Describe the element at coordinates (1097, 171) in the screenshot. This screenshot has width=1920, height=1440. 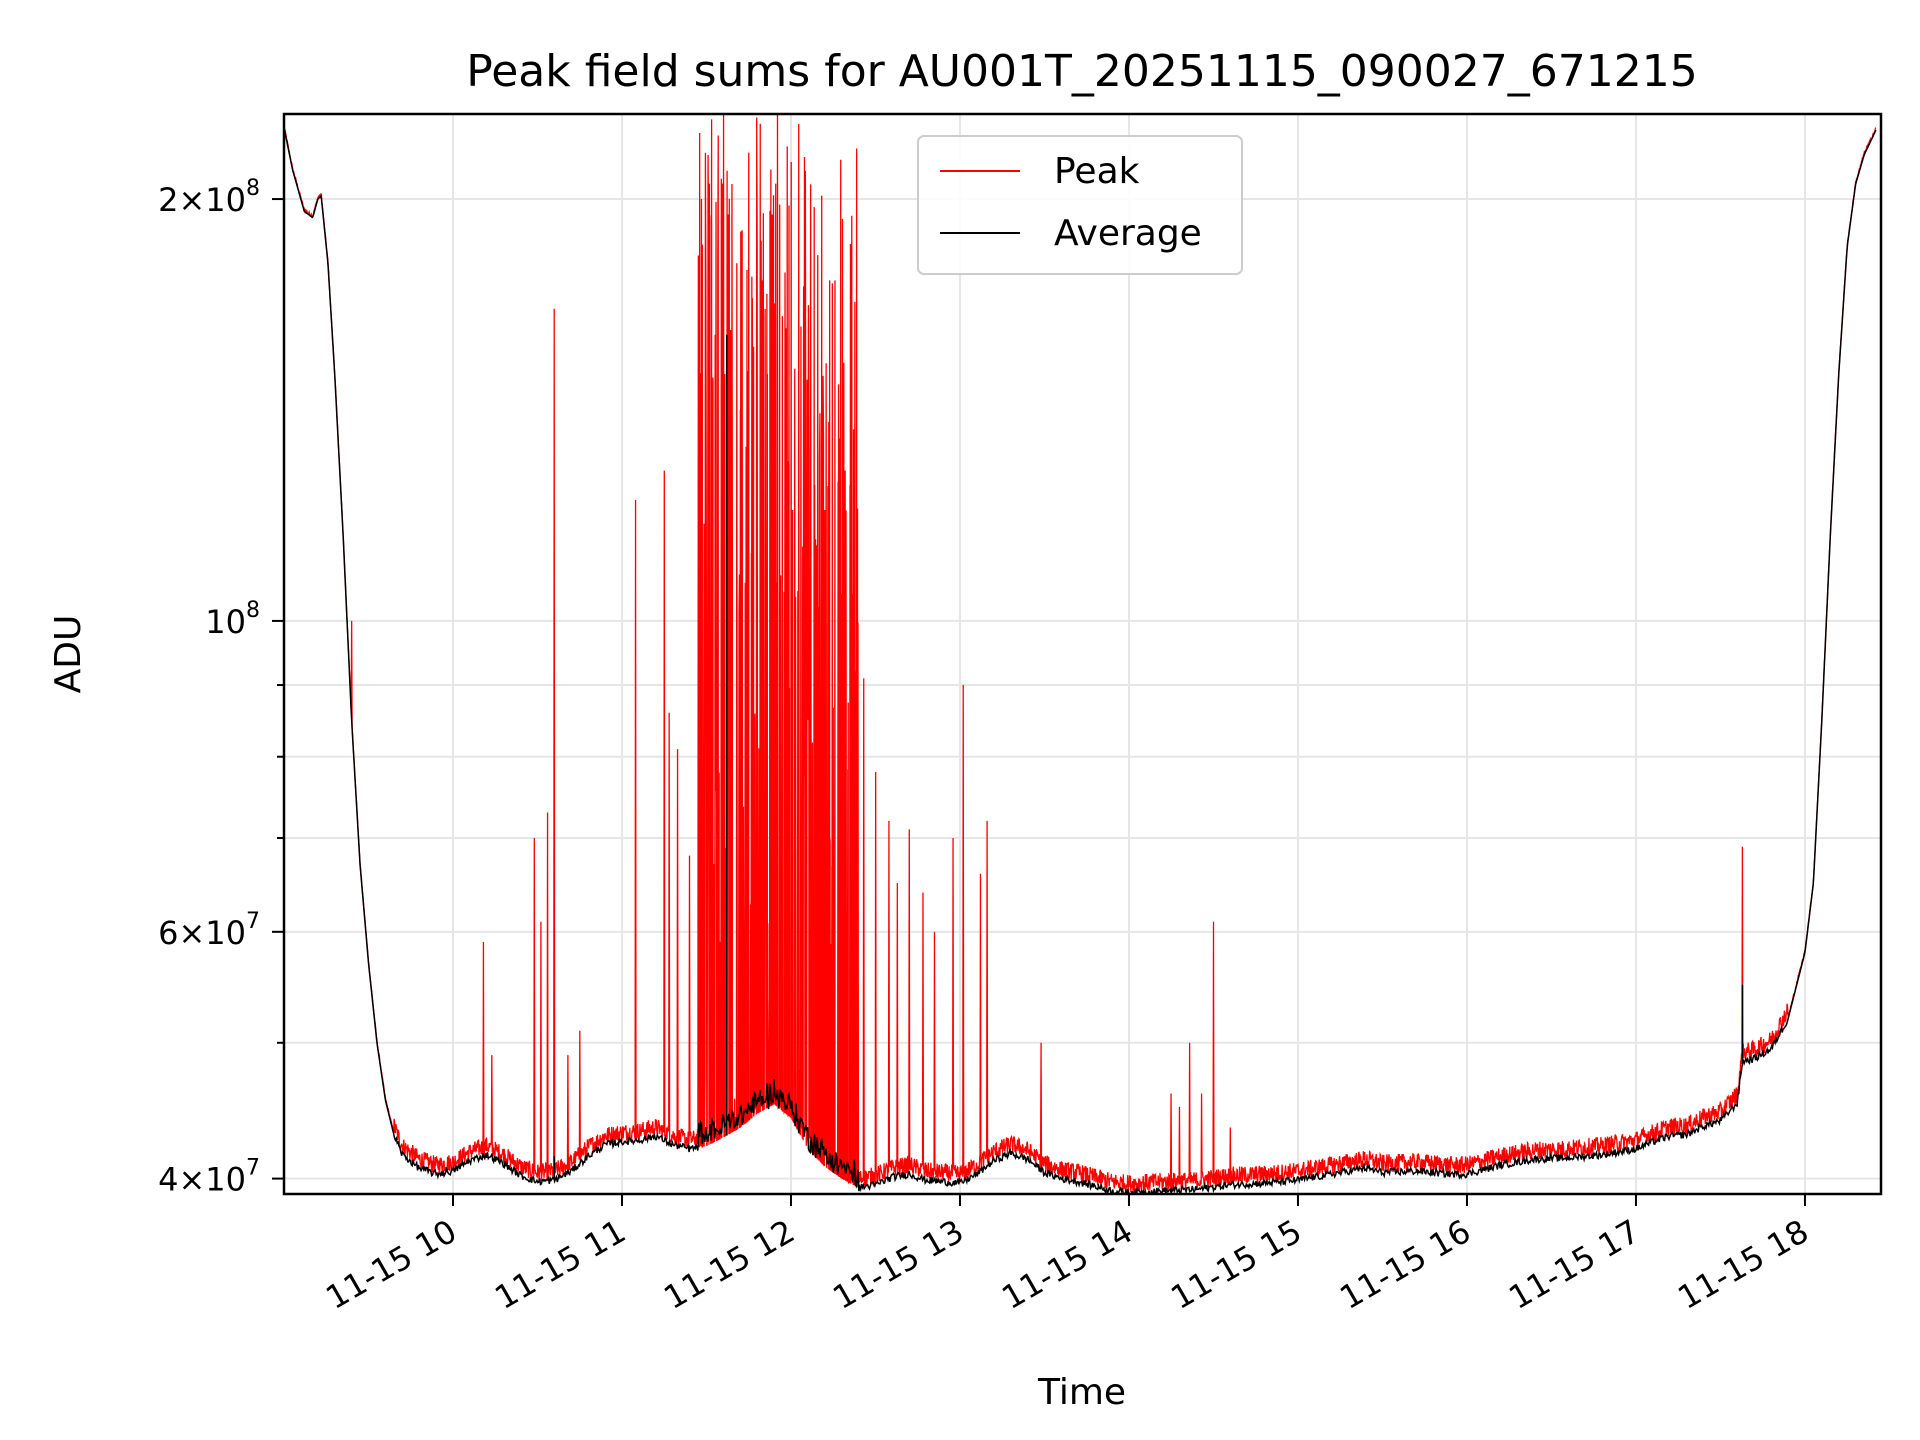
I see `legend-peak-label: Peak` at that location.